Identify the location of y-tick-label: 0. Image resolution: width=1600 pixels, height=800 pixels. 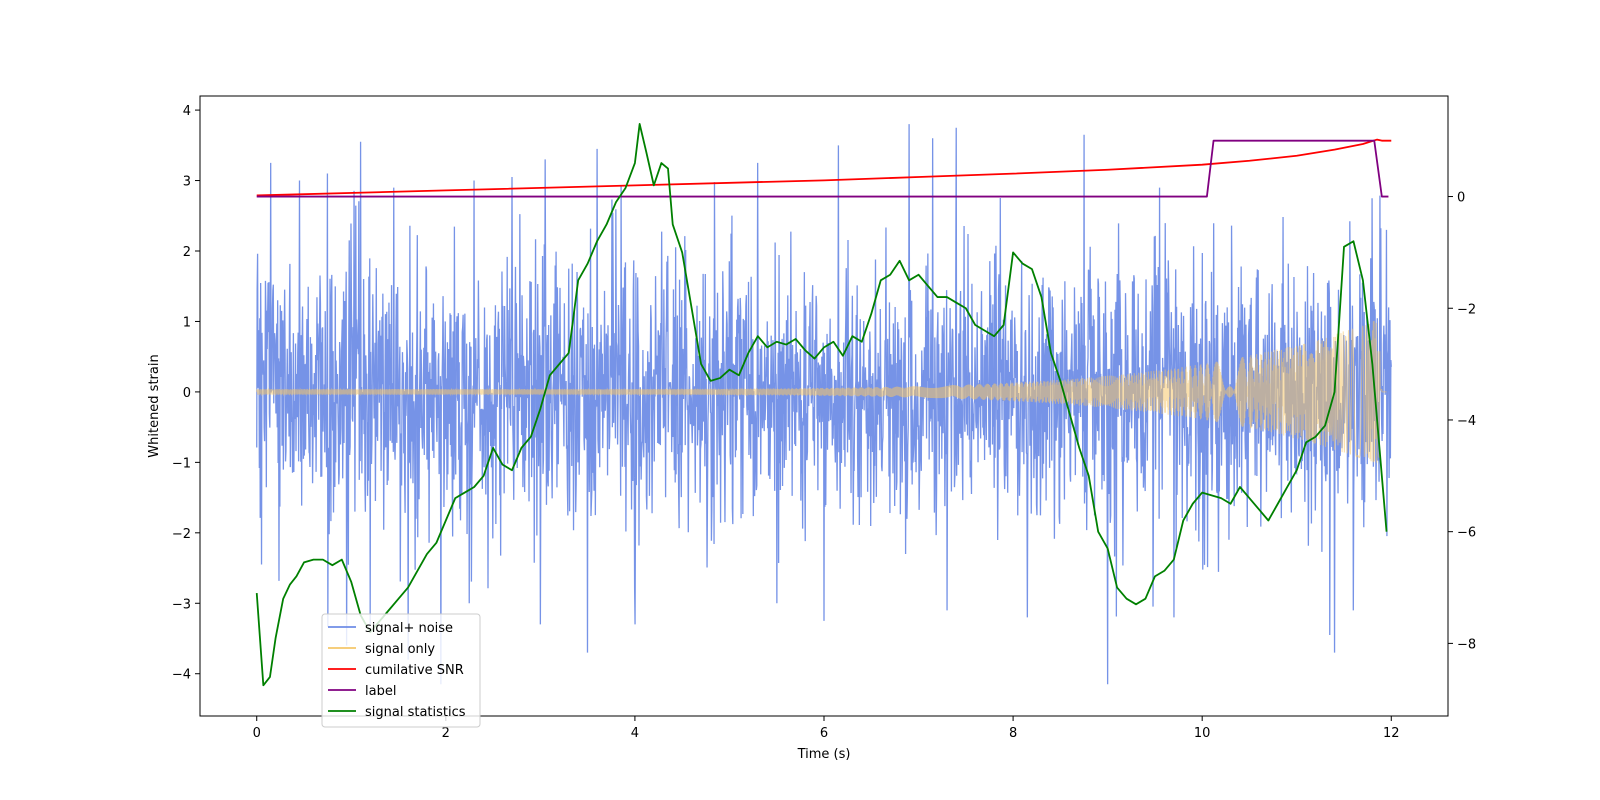
(187, 393).